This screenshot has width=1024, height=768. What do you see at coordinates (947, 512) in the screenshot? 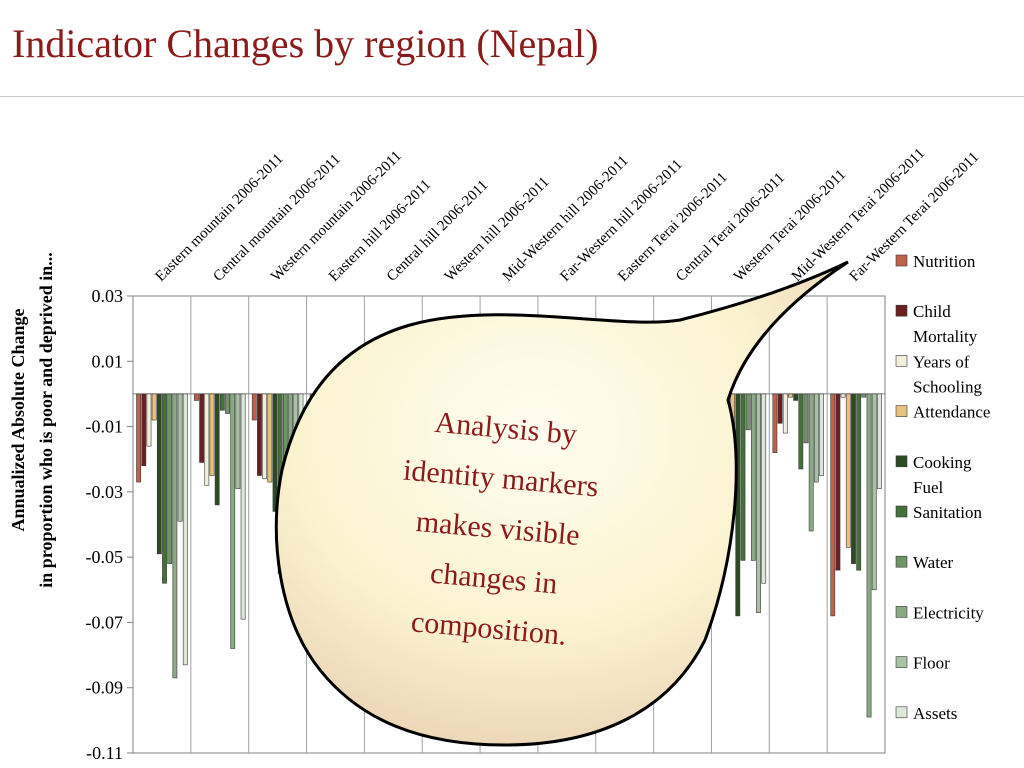
I see `legend-label: Sanitation` at bounding box center [947, 512].